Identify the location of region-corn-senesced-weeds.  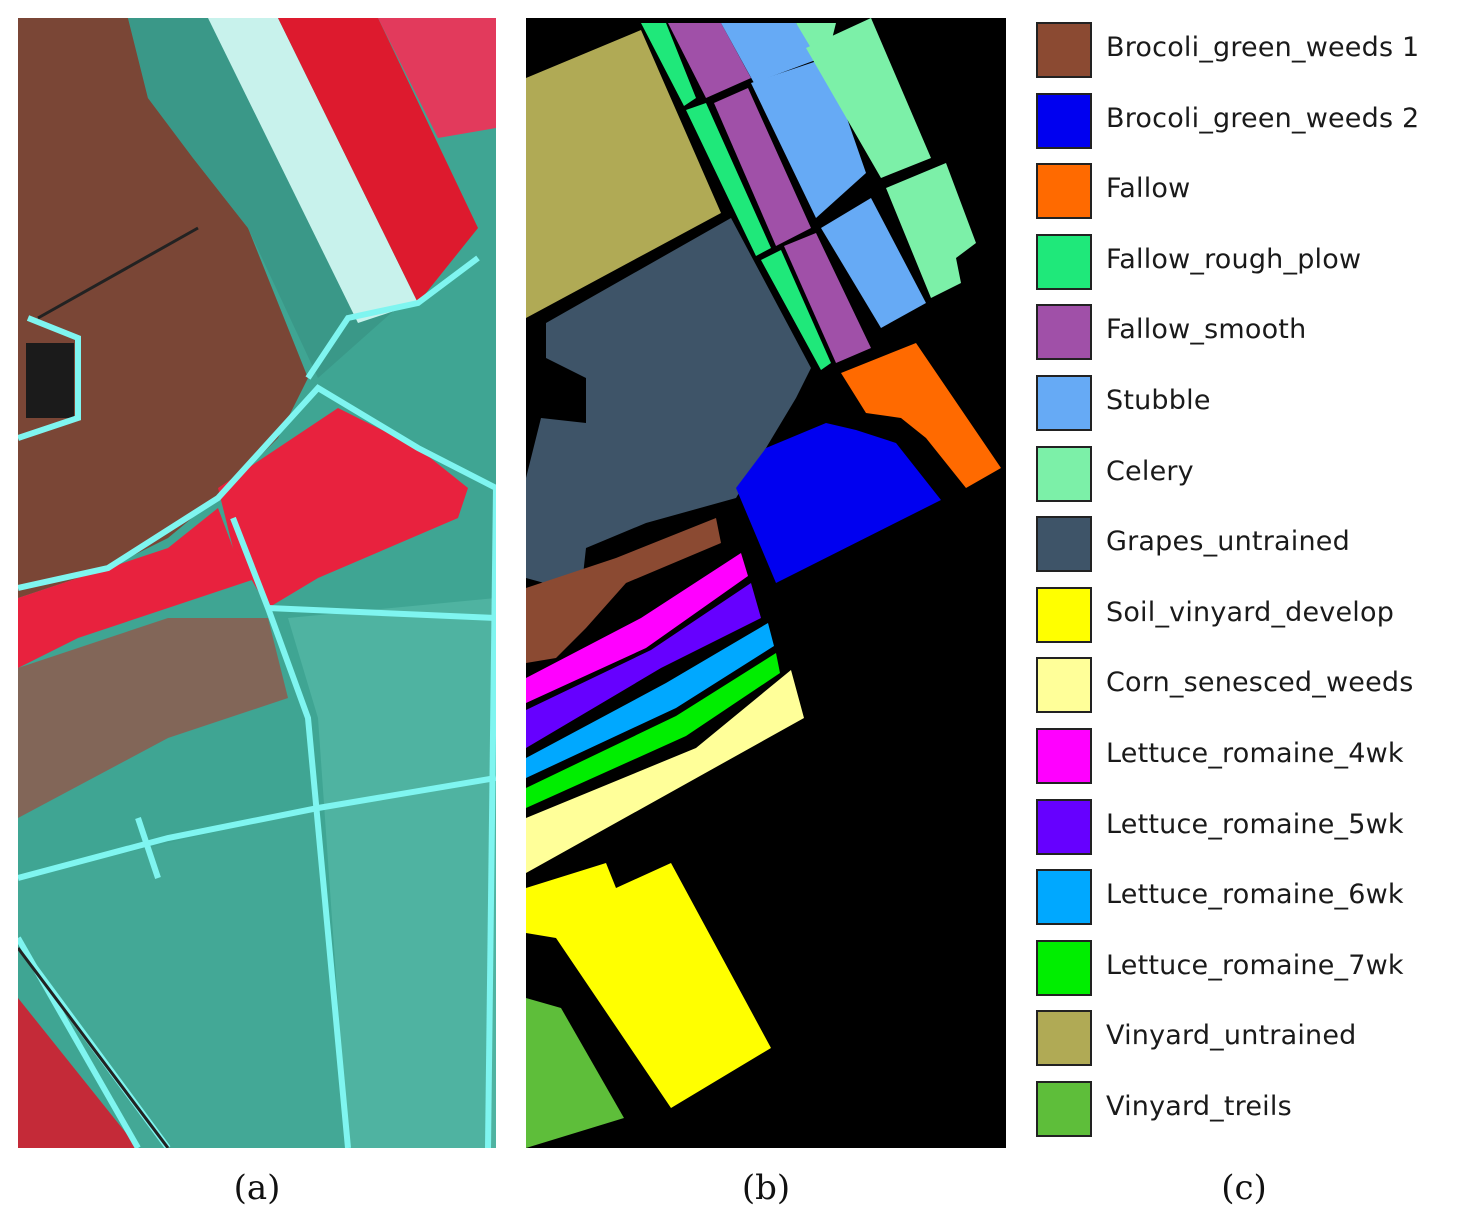
(665, 771).